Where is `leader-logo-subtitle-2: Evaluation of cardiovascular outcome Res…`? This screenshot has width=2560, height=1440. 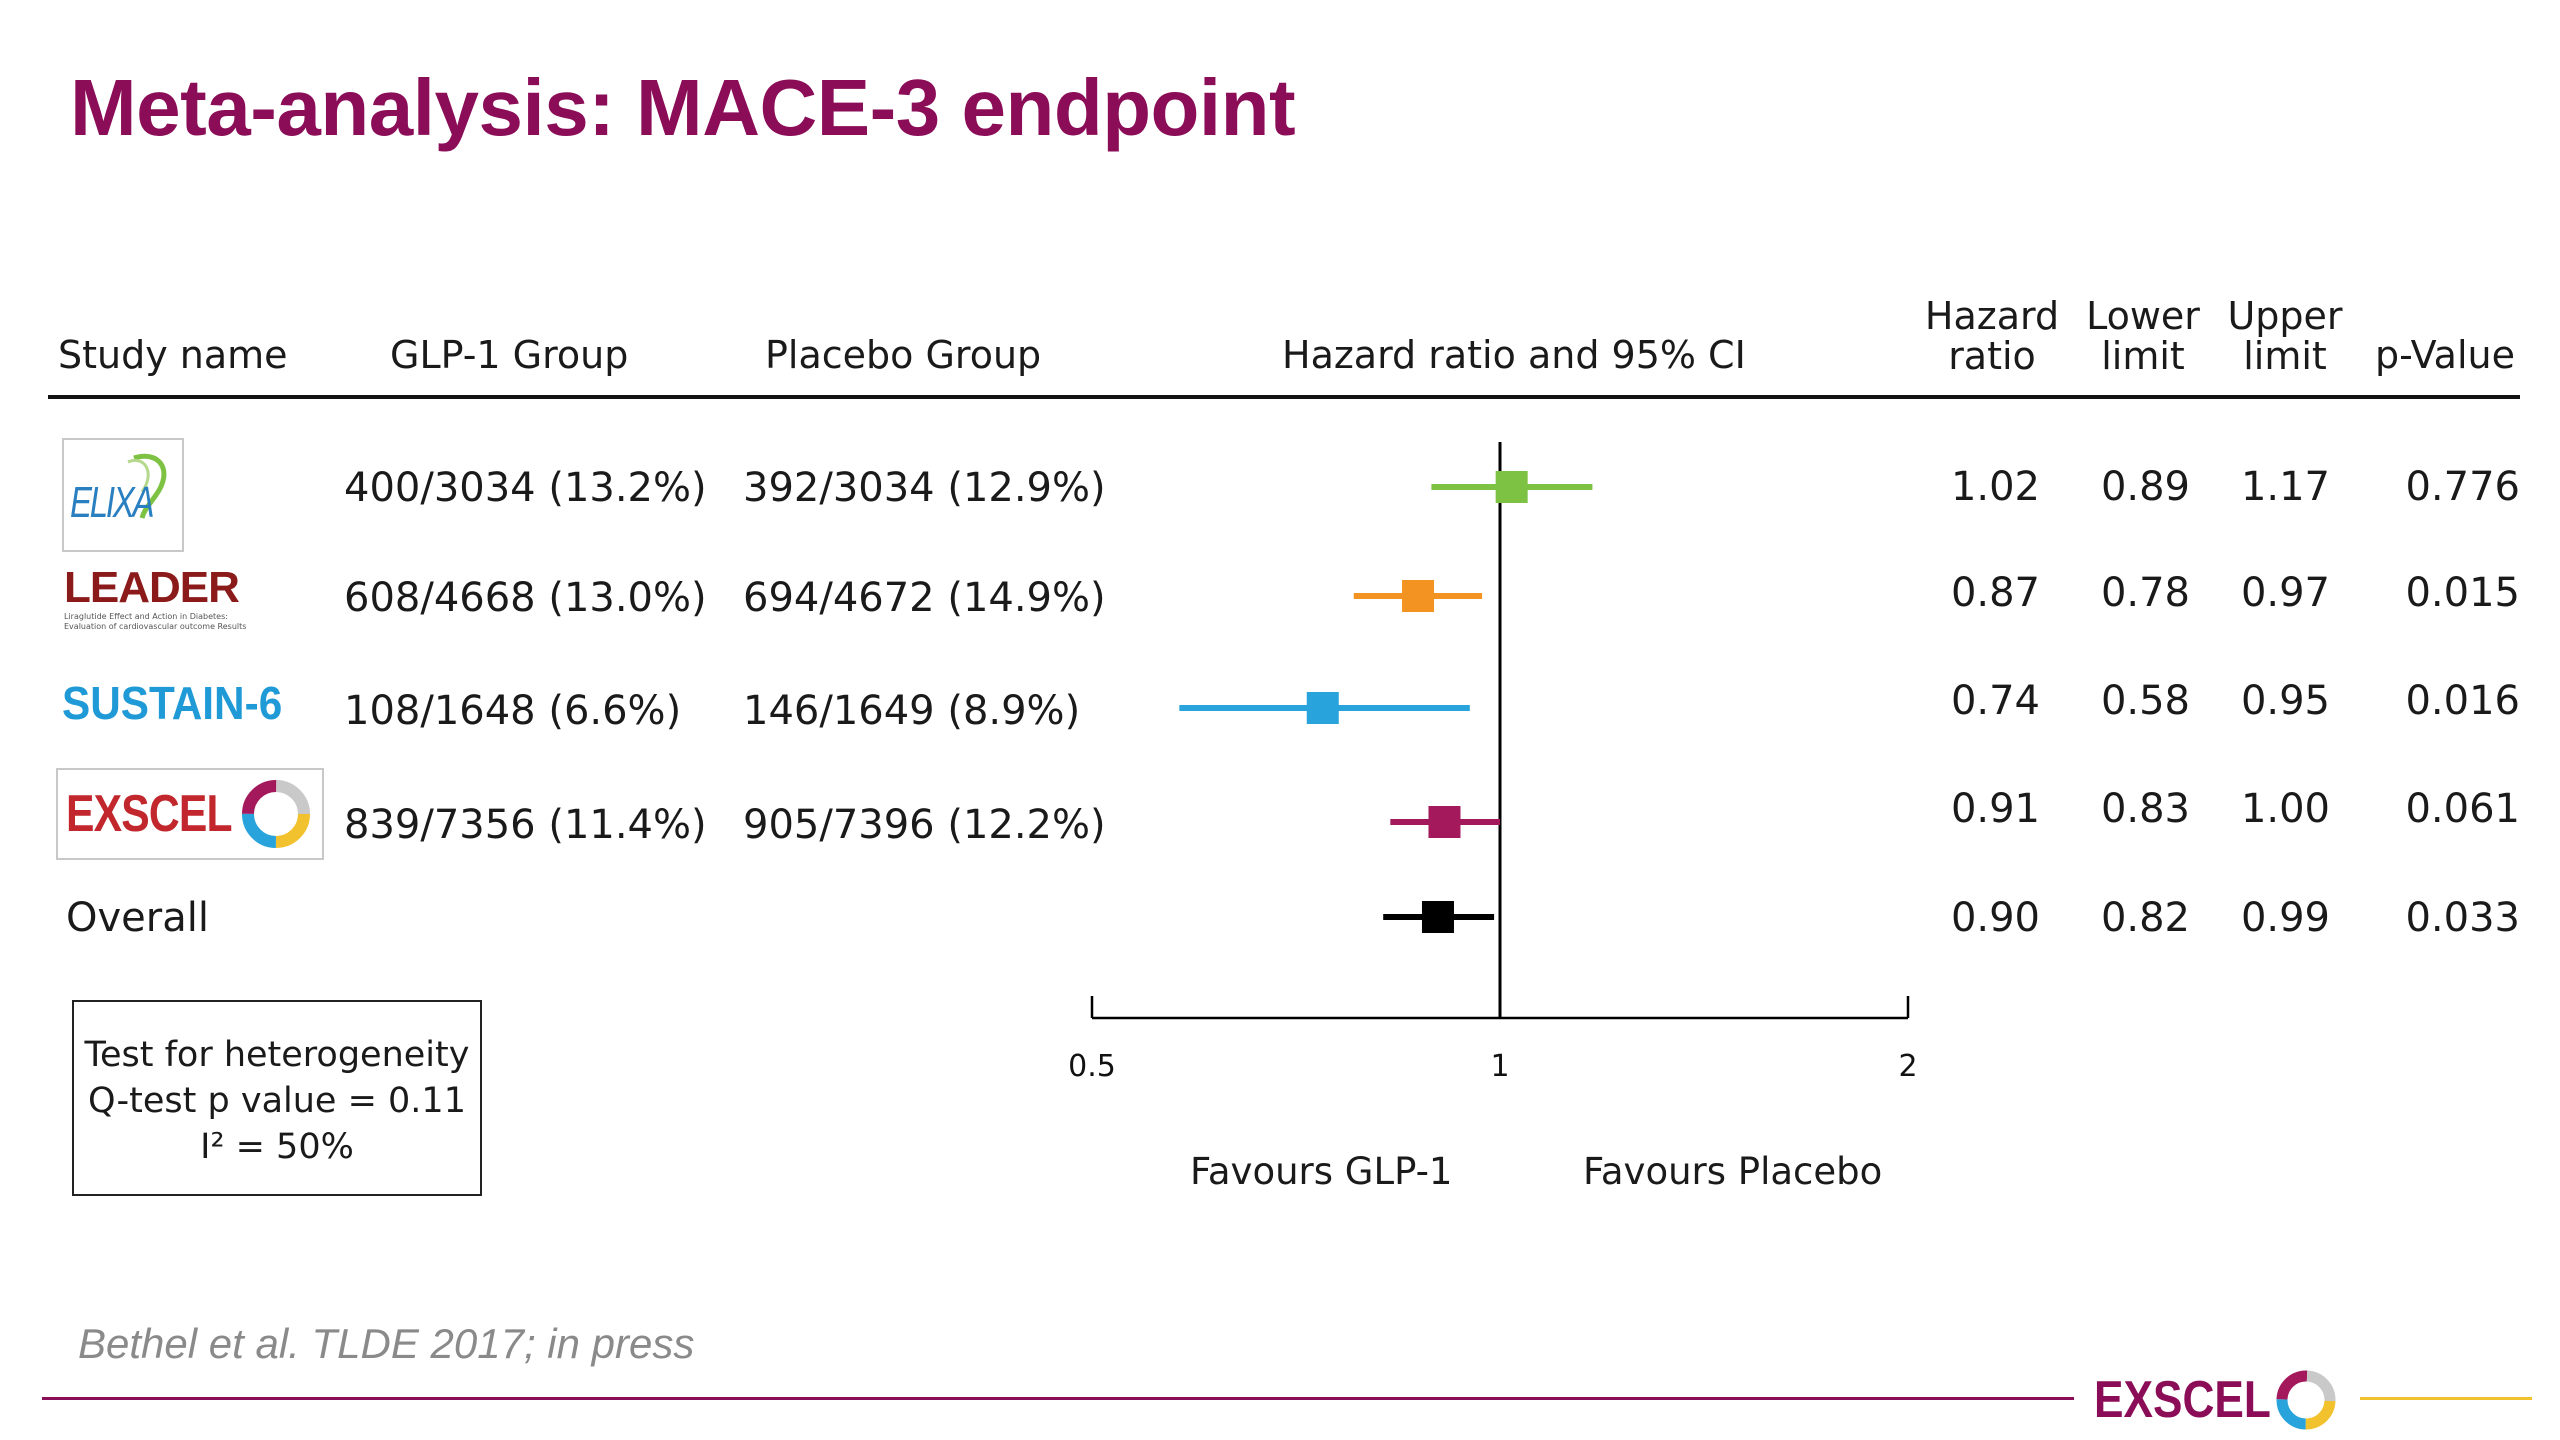 leader-logo-subtitle-2: Evaluation of cardiovascular outcome Res… is located at coordinates (155, 626).